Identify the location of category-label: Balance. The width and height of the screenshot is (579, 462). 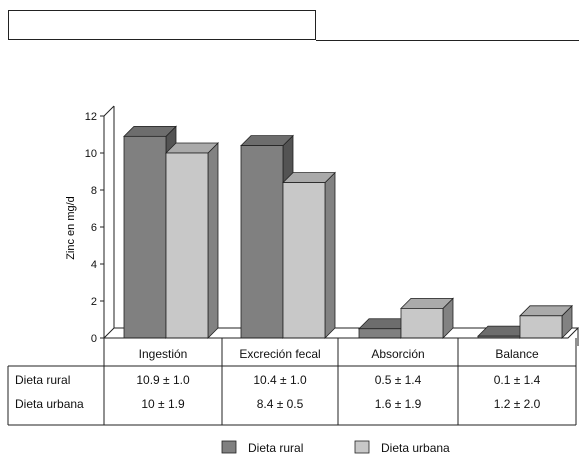
(517, 354).